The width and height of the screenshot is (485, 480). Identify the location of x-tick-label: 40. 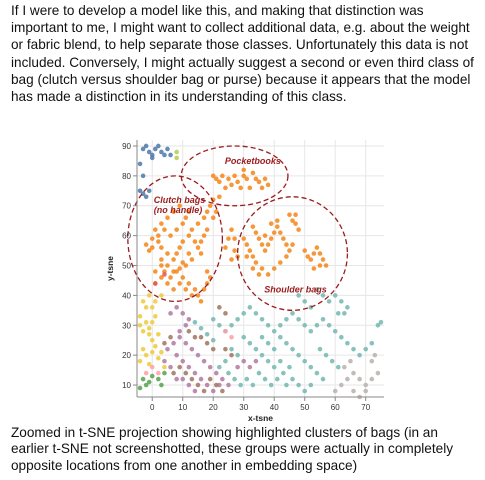
(274, 407).